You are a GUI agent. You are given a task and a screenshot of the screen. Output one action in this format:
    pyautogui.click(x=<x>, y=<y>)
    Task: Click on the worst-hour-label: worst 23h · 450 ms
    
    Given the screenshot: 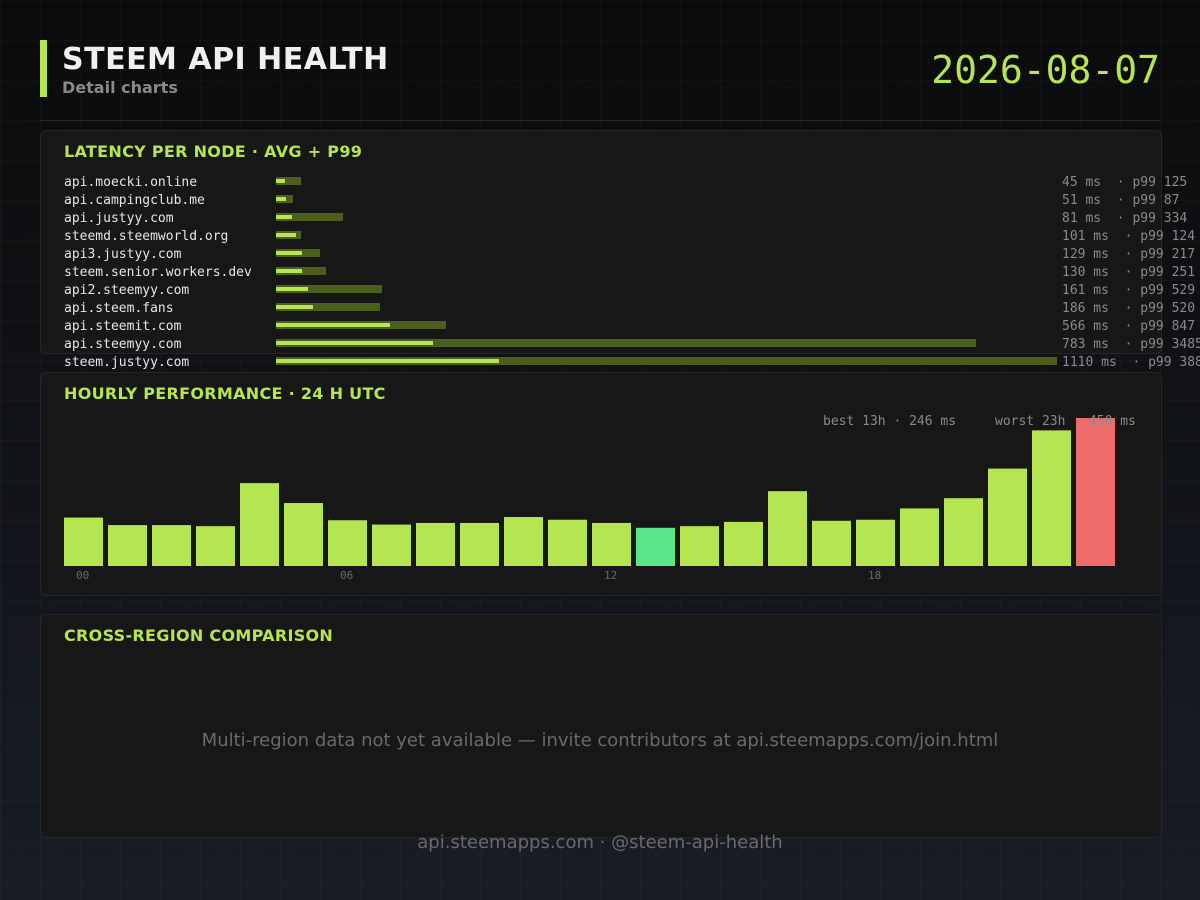 What is the action you would take?
    pyautogui.click(x=1065, y=421)
    